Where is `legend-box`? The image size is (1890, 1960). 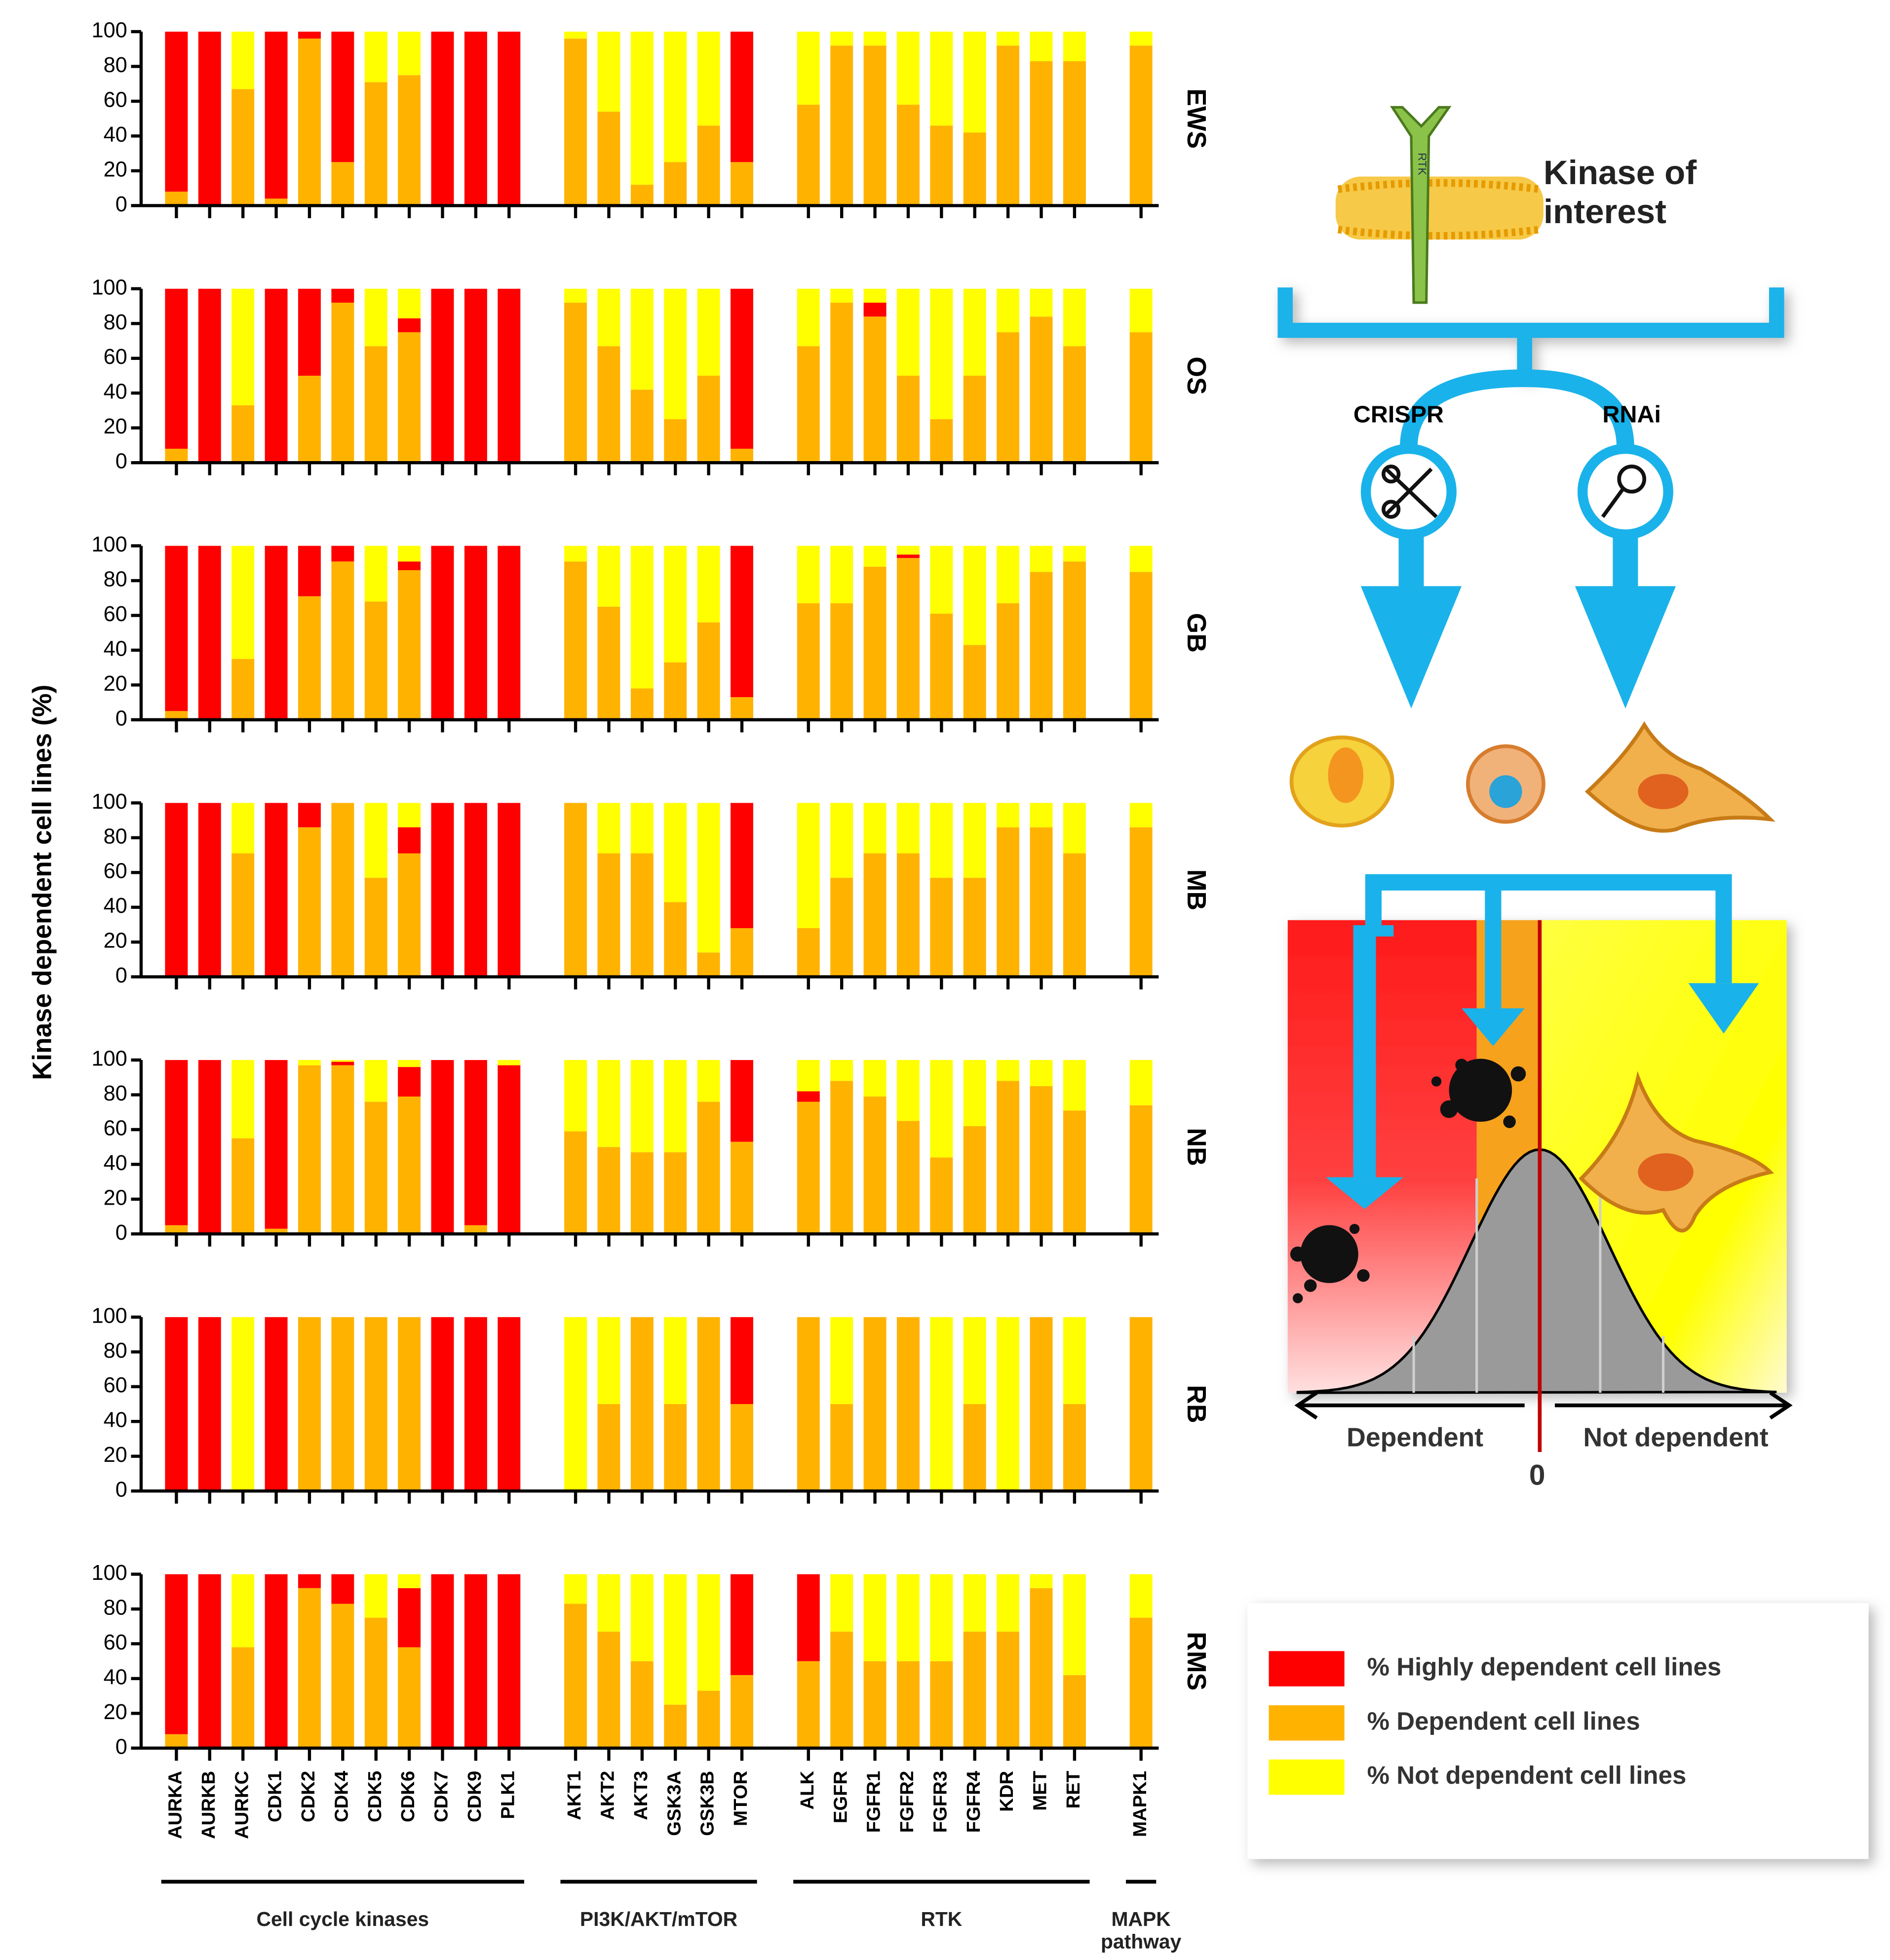
legend-box is located at coordinates (1558, 1731).